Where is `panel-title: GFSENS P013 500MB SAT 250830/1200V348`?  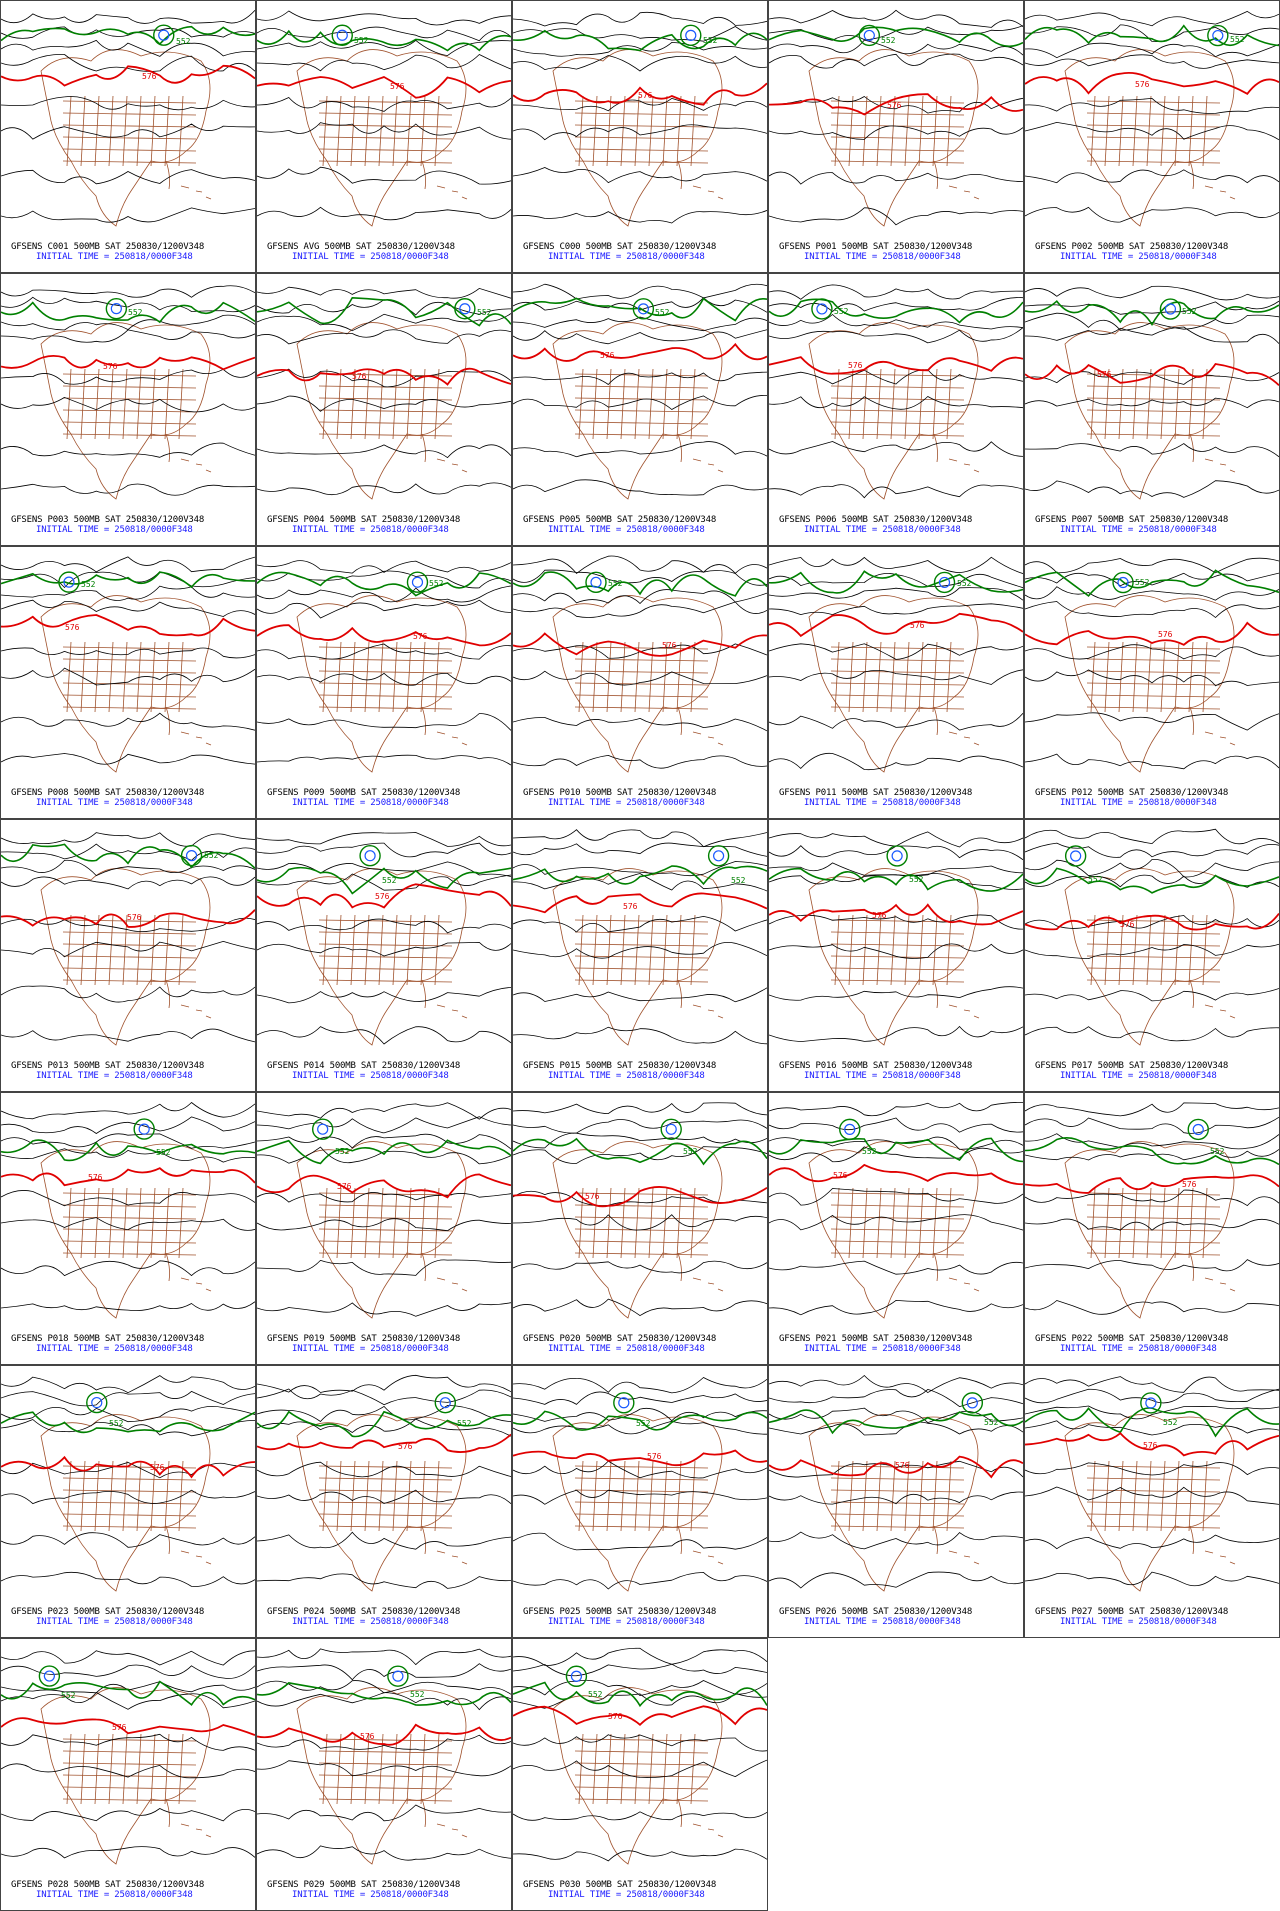 panel-title: GFSENS P013 500MB SAT 250830/1200V348 is located at coordinates (108, 1066).